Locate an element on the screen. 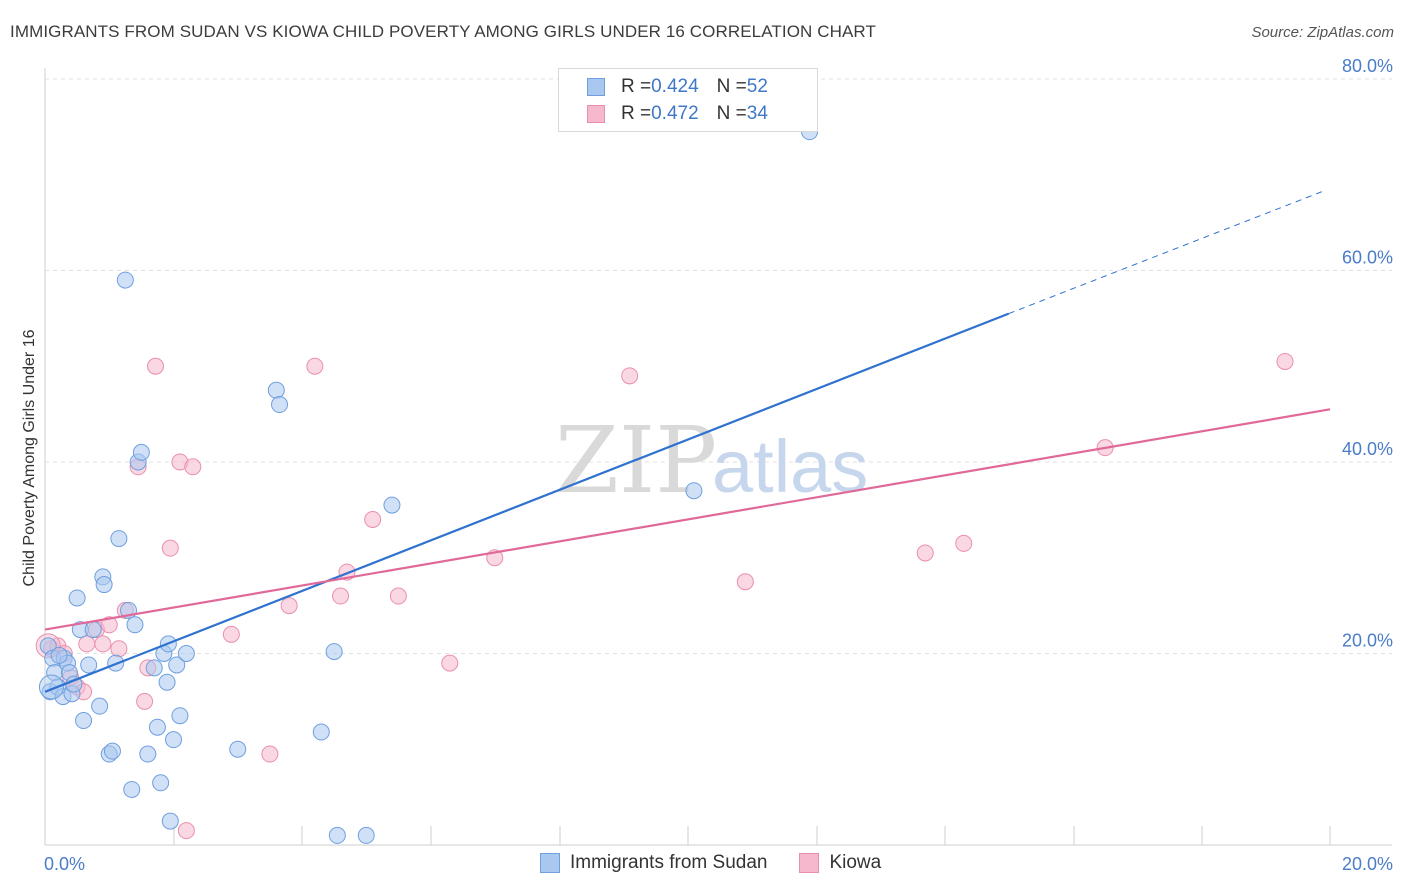 The height and width of the screenshot is (892, 1406). chart-source: Source: ZipAtlas.com is located at coordinates (1322, 32).